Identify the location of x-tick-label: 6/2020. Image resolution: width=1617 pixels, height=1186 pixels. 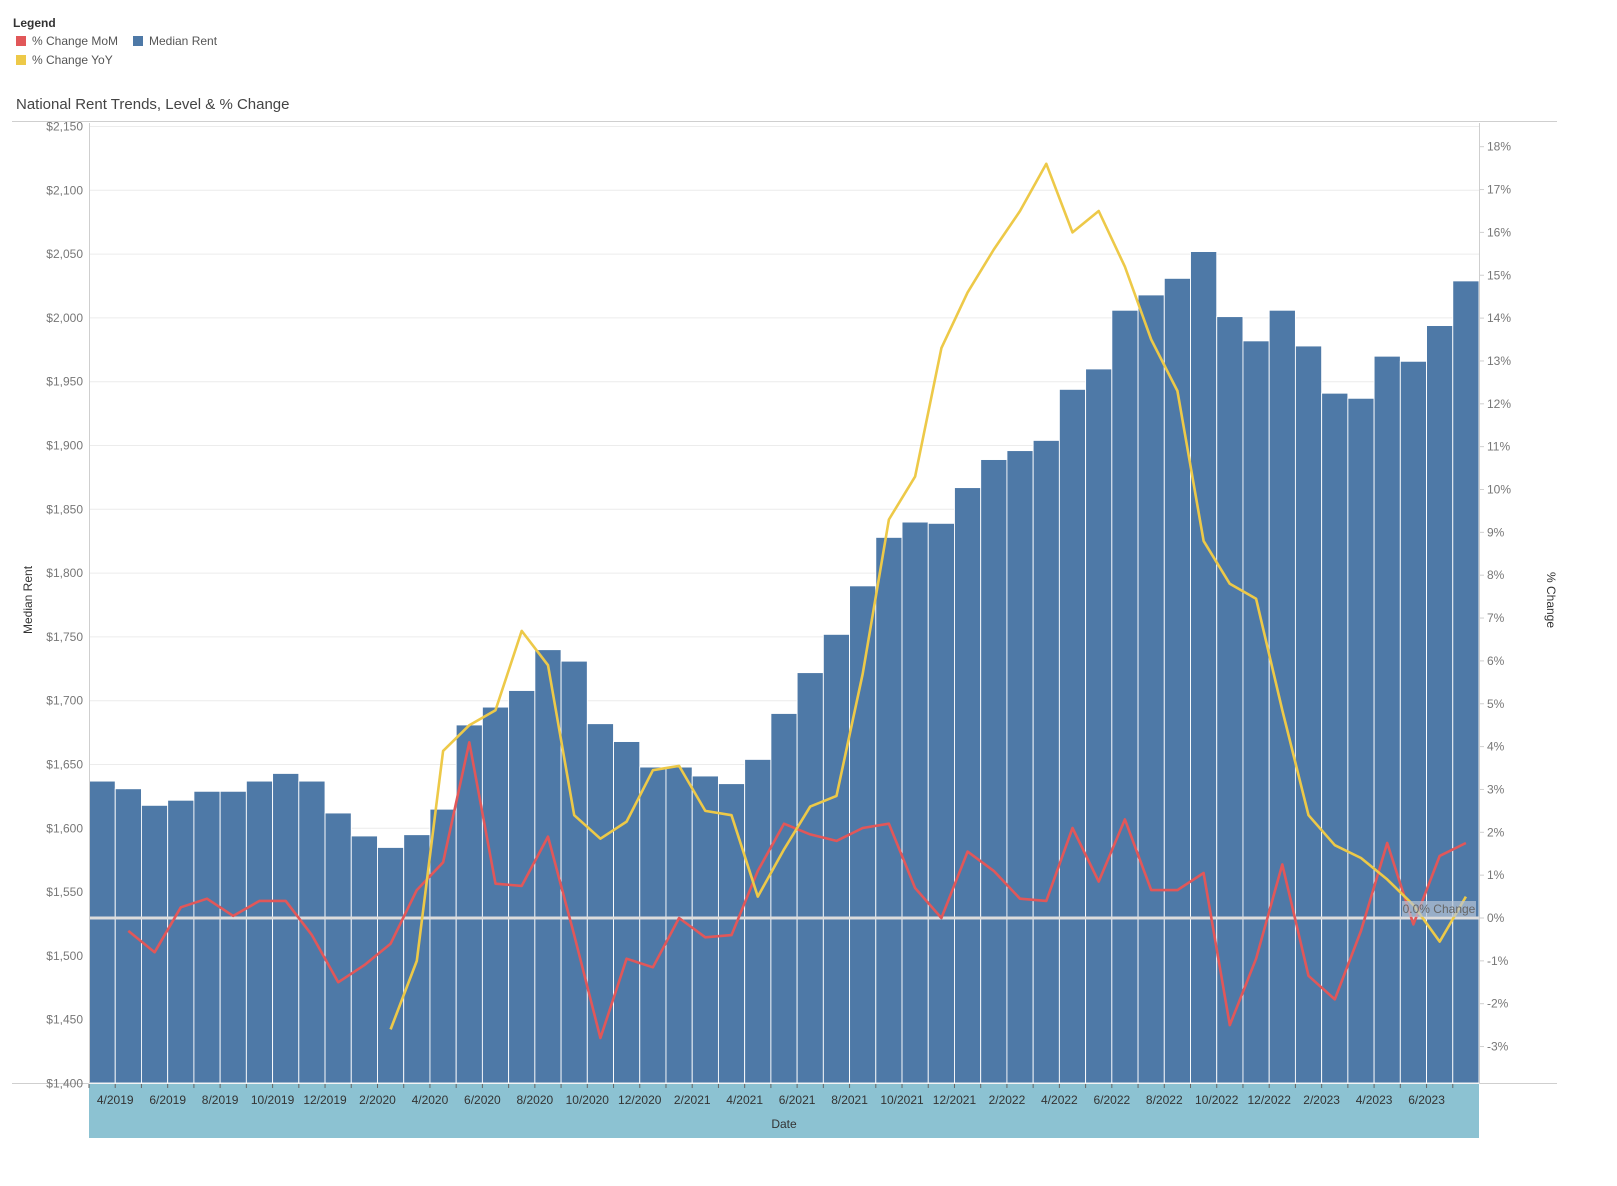
(482, 1100).